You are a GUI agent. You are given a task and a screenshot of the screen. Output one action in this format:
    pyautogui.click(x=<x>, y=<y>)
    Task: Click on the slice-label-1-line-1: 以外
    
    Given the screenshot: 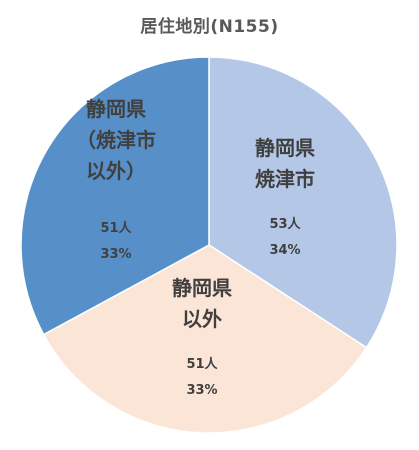 What is the action you would take?
    pyautogui.click(x=202, y=319)
    